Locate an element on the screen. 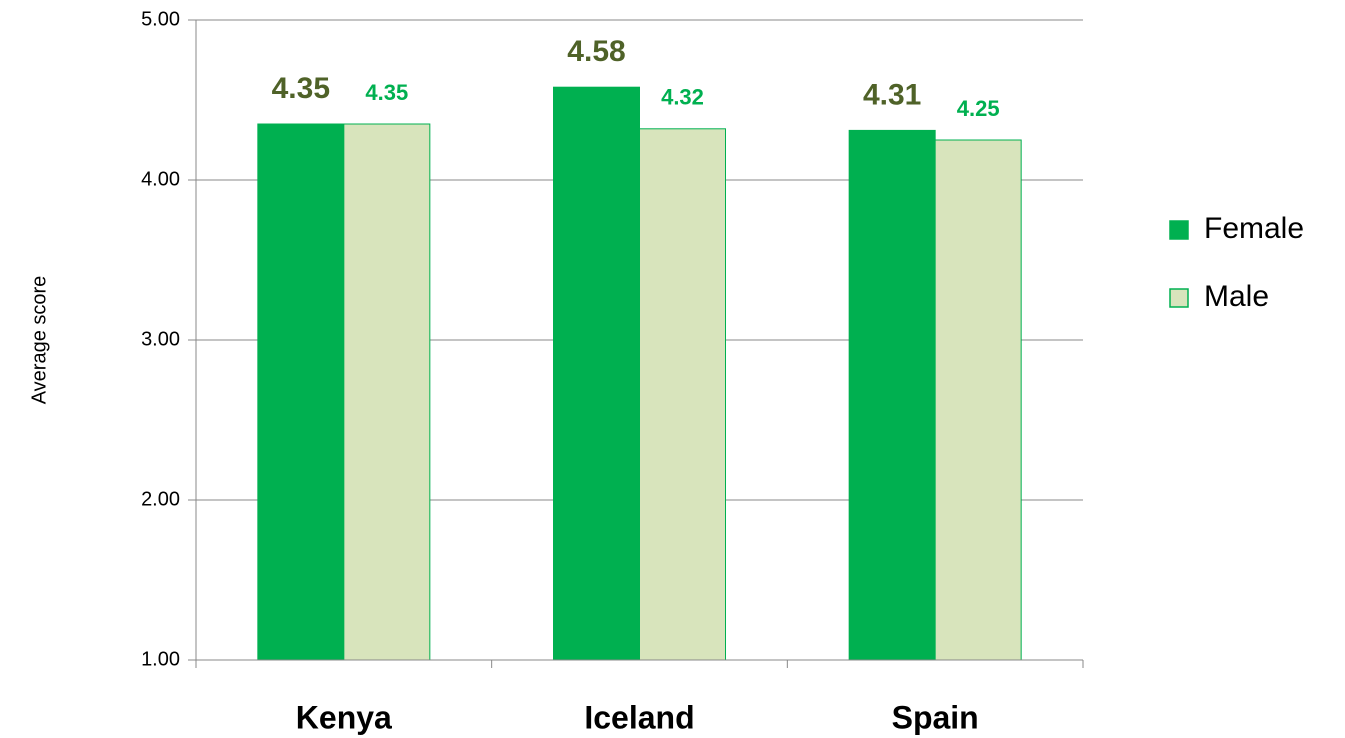 This screenshot has height=738, width=1345. y-tick-label: 4.00 is located at coordinates (160, 179).